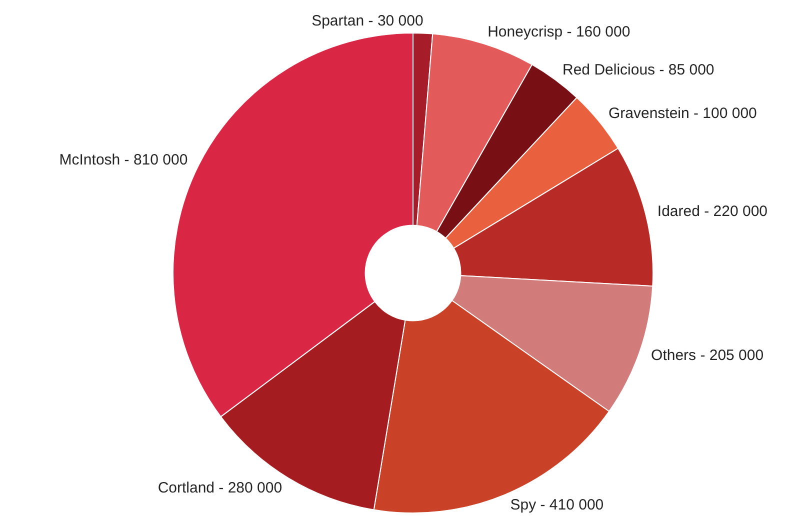  What do you see at coordinates (559, 31) in the screenshot?
I see `slice-label: Honeycrisp - 160 000` at bounding box center [559, 31].